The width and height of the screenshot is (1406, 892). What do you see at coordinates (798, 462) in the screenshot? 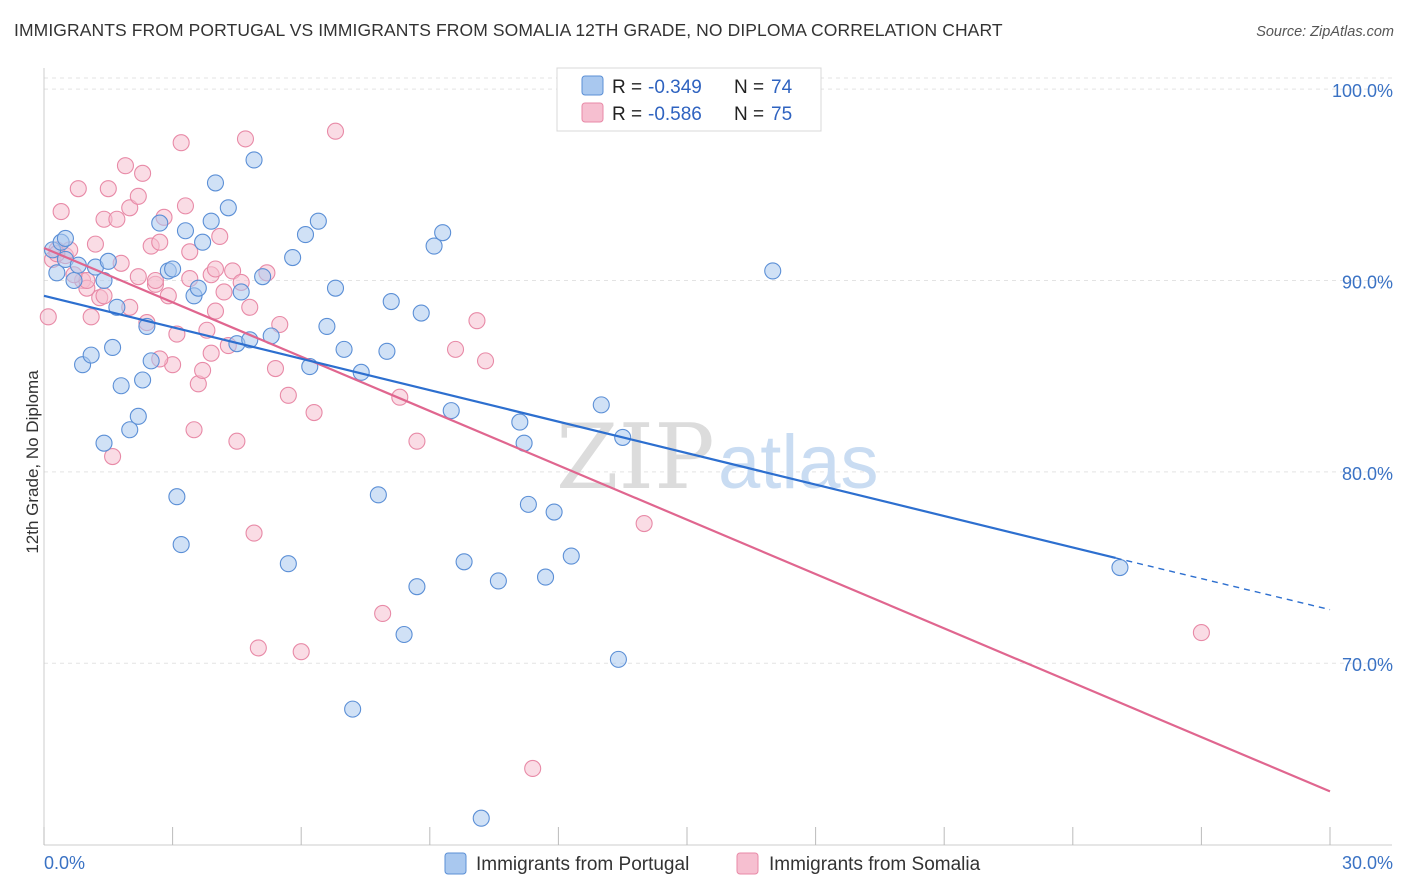
I see `watermark-atlas: atlas` at bounding box center [798, 462].